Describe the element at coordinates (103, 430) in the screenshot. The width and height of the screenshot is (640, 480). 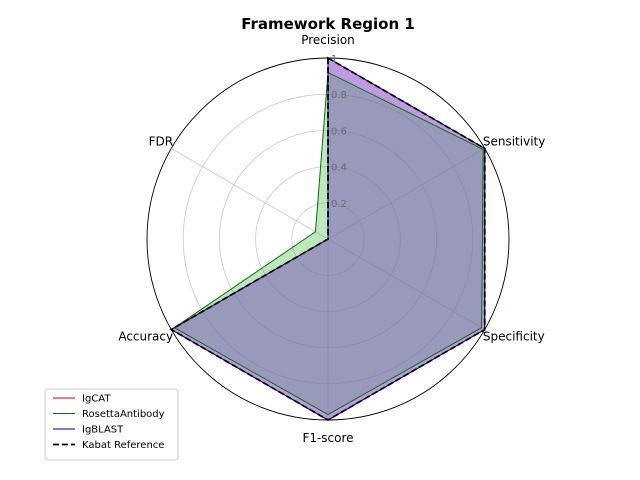
I see `legend-label-2: IgBLAST` at that location.